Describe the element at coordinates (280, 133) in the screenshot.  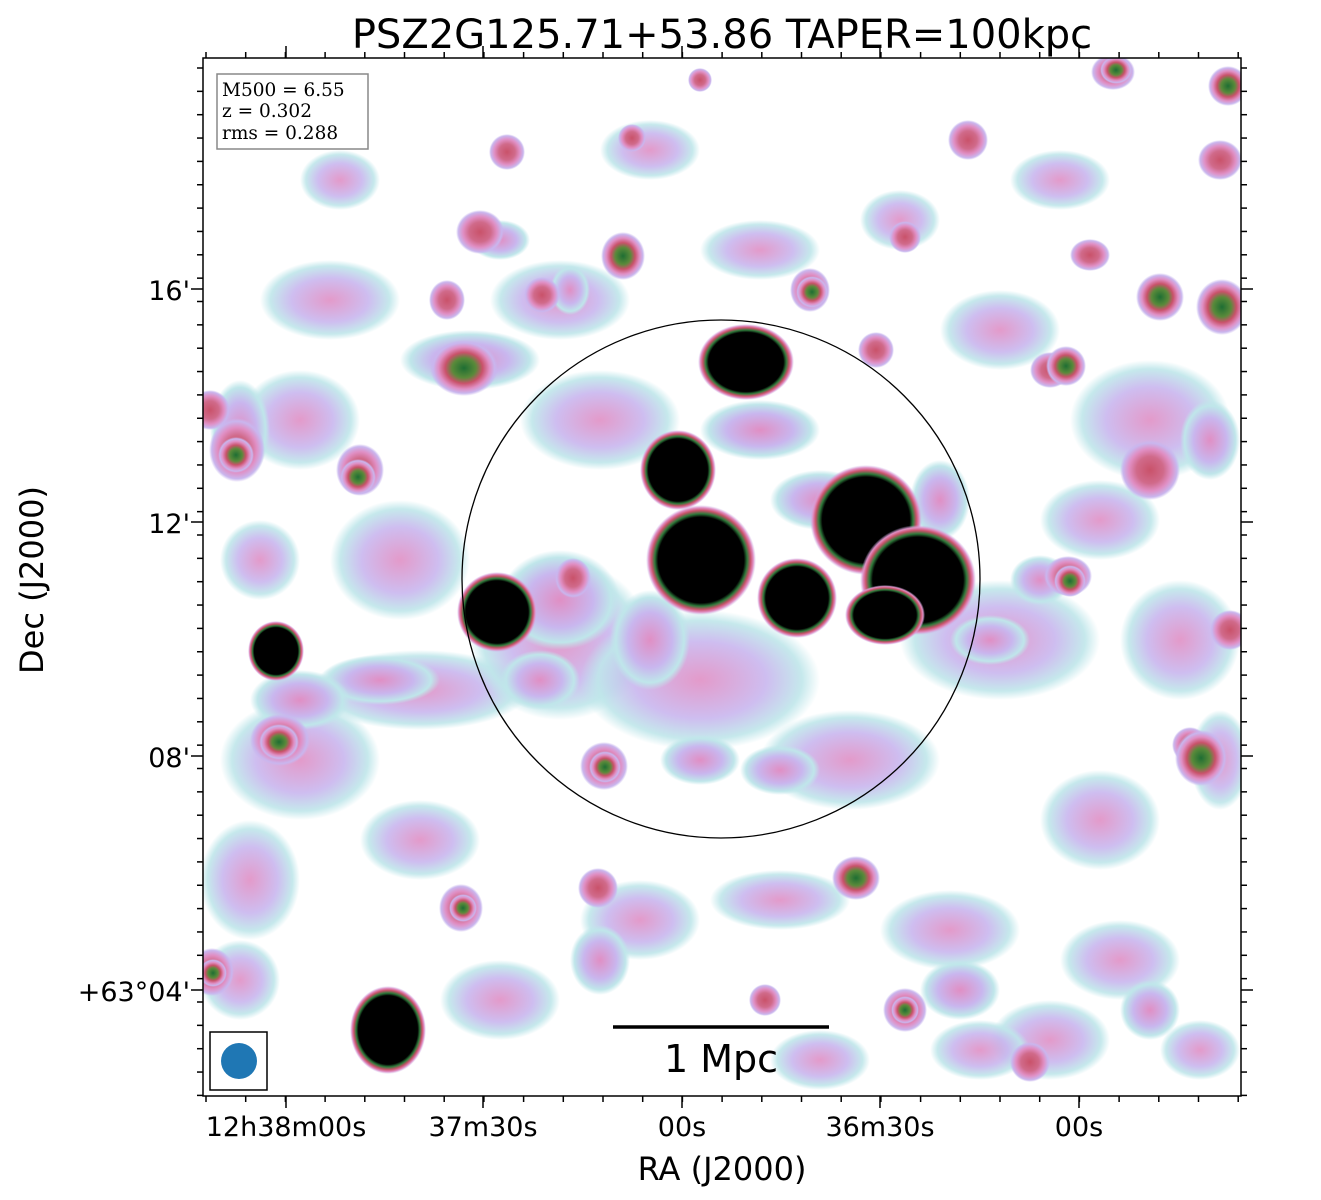
I see `info-rms: rms = 0.288` at that location.